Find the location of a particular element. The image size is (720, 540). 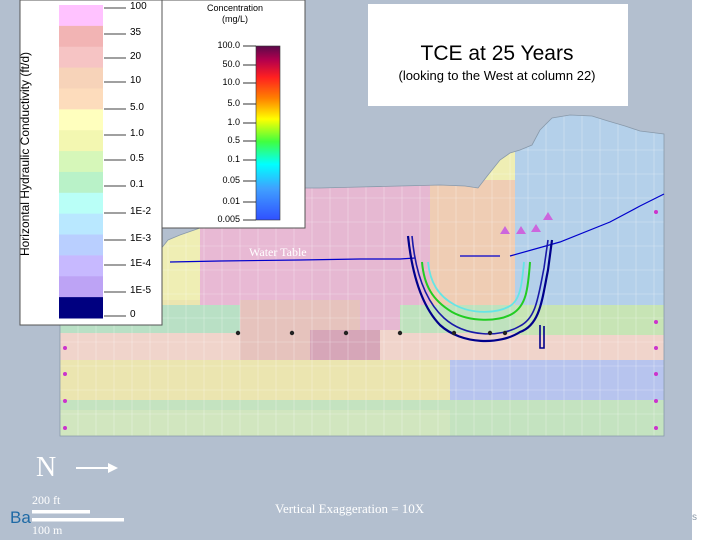

k-legend-label: 1E-3 is located at coordinates (141, 238).